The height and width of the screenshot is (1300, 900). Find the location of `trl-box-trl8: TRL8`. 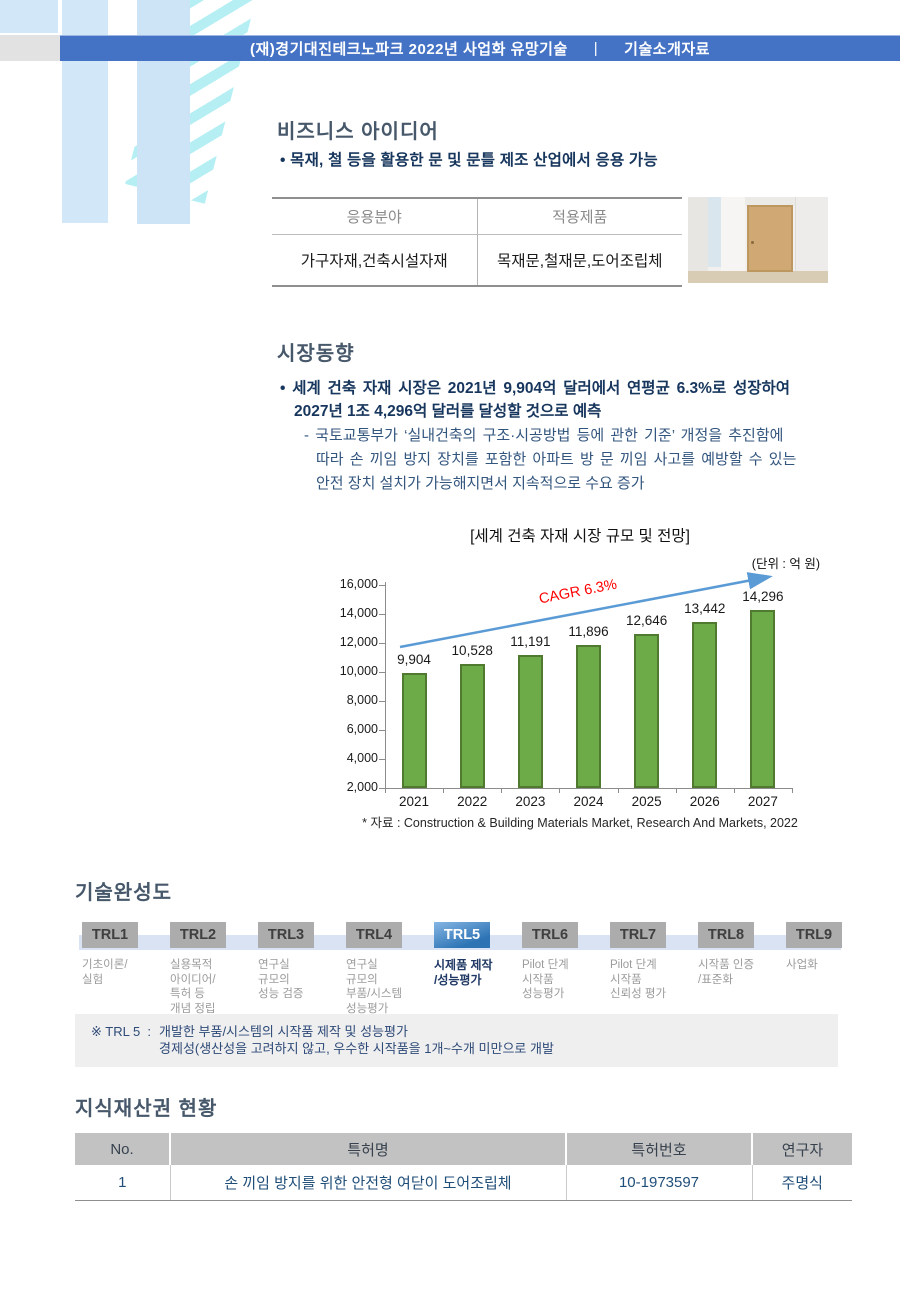

trl-box-trl8: TRL8 is located at coordinates (726, 935).